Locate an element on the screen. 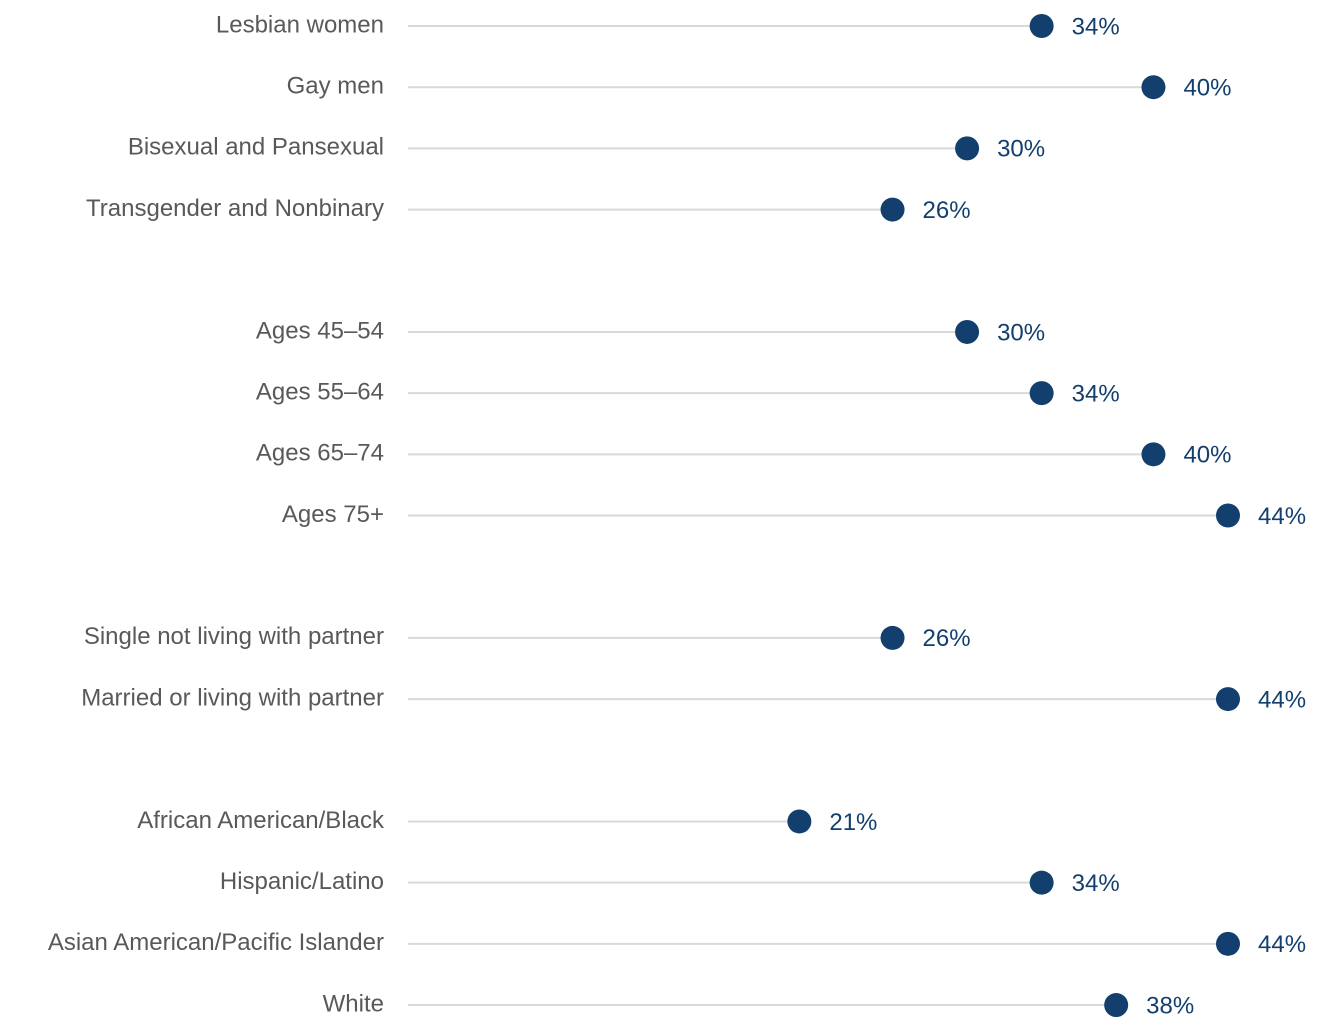 The image size is (1323, 1017). category-label: African American/Black is located at coordinates (261, 820).